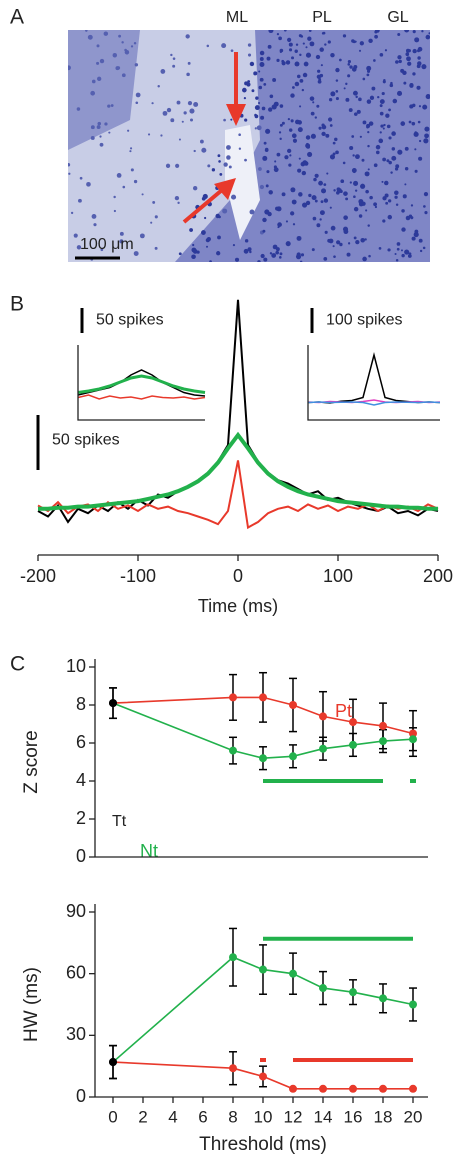 Image resolution: width=460 pixels, height=1159 pixels. What do you see at coordinates (130, 320) in the screenshot?
I see `scale-bar-label: 50 spikes` at bounding box center [130, 320].